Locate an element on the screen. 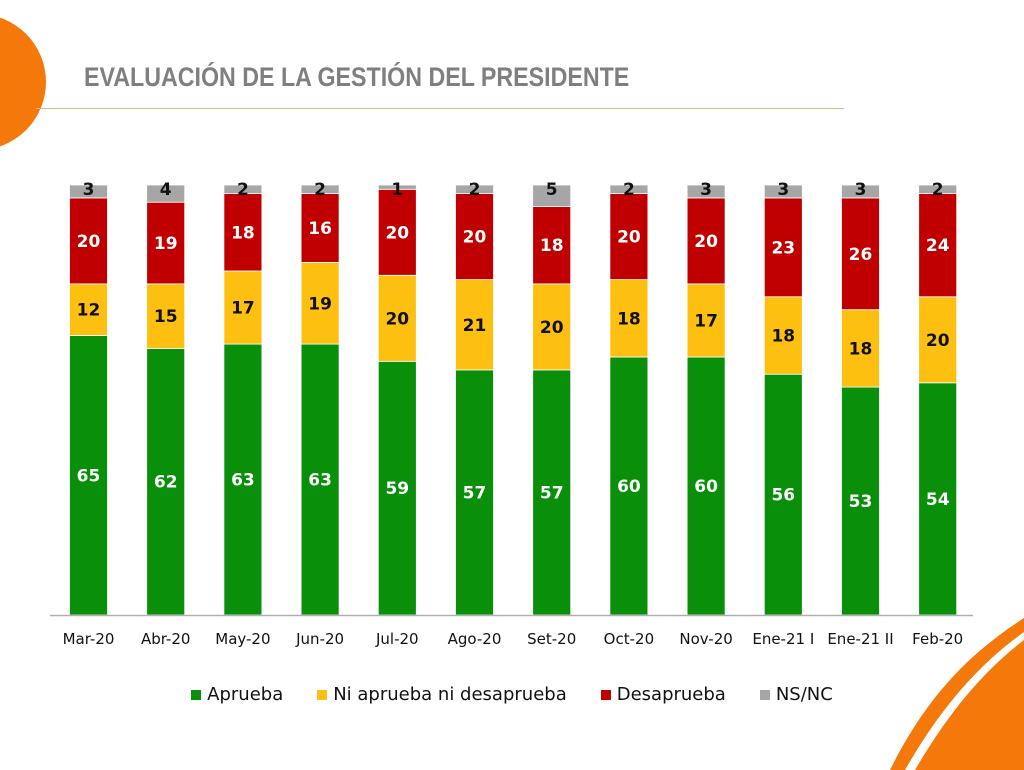 The width and height of the screenshot is (1024, 770). x-tick-label: Ene-21 II is located at coordinates (860, 639).